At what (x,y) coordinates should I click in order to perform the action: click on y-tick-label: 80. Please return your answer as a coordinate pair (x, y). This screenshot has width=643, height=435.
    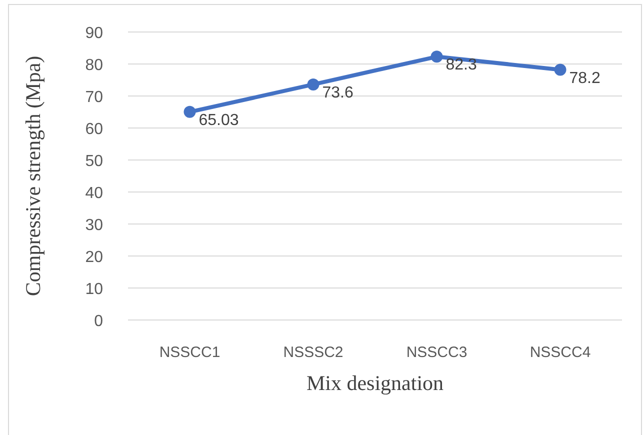
    Looking at the image, I should click on (94, 65).